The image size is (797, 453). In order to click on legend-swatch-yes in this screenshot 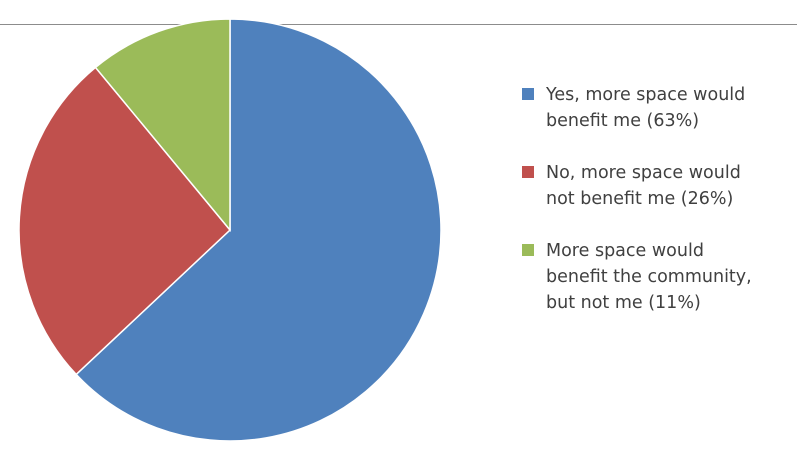, I will do `click(528, 94)`.